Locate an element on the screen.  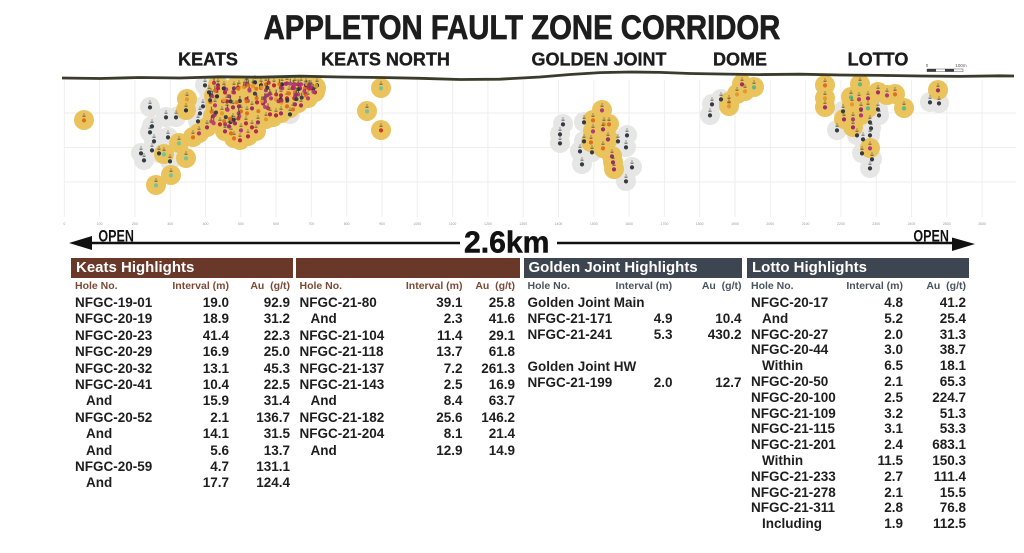
svg-text: 2400 is located at coordinates (912, 224).